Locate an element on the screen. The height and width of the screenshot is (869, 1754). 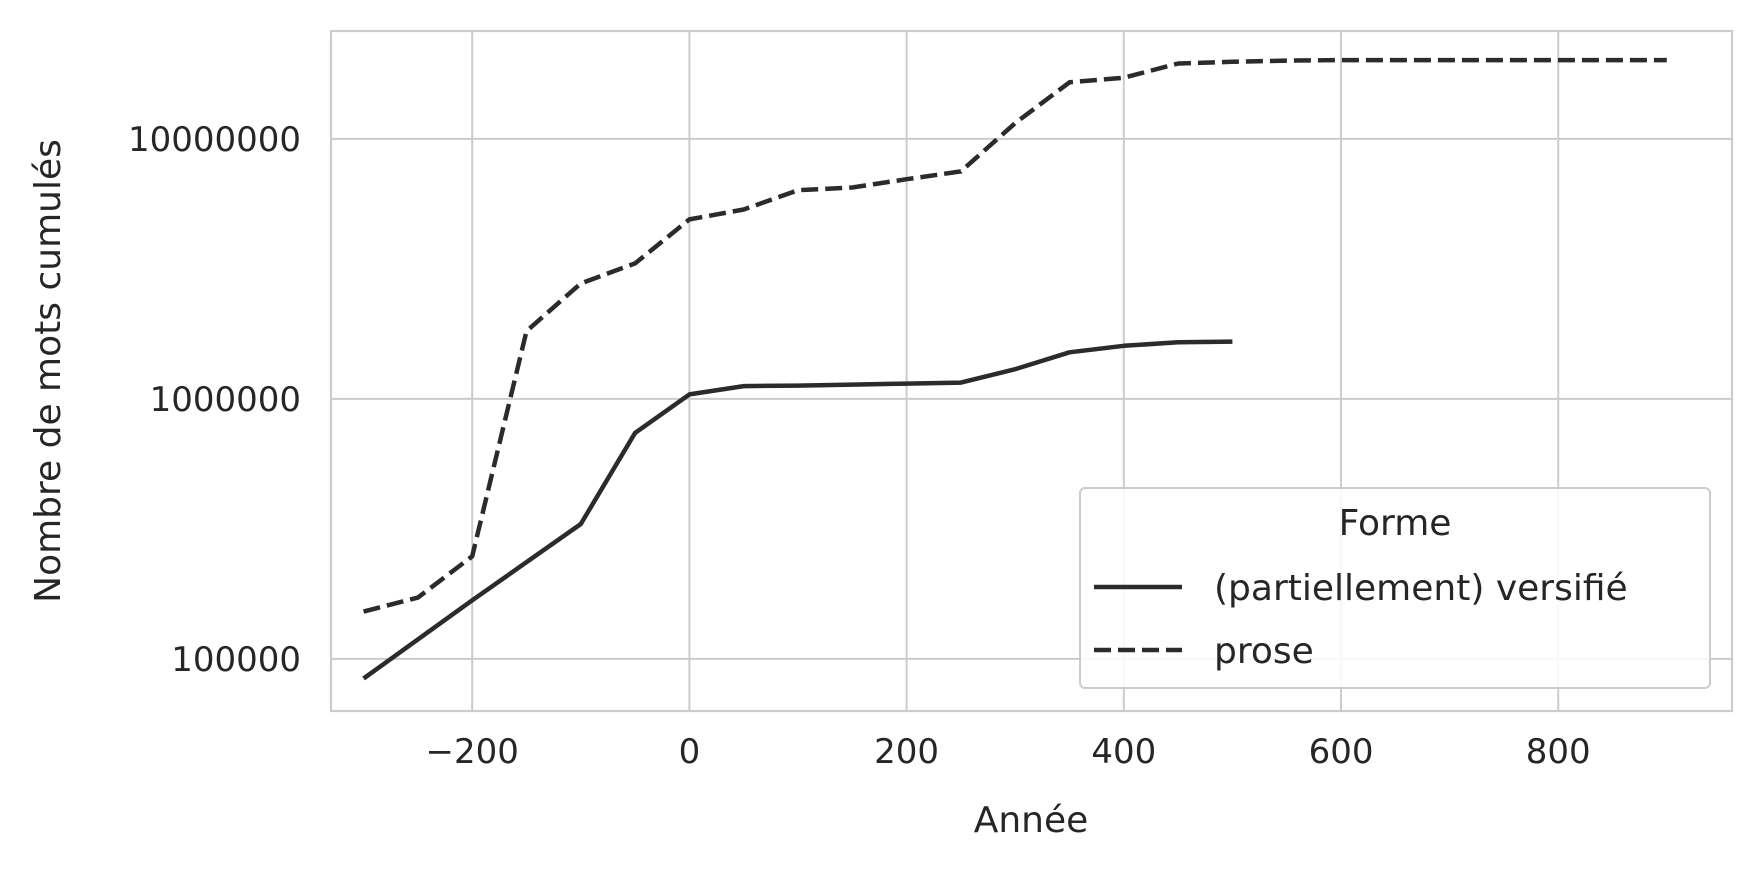
x-tick-label: 400 is located at coordinates (1123, 752).